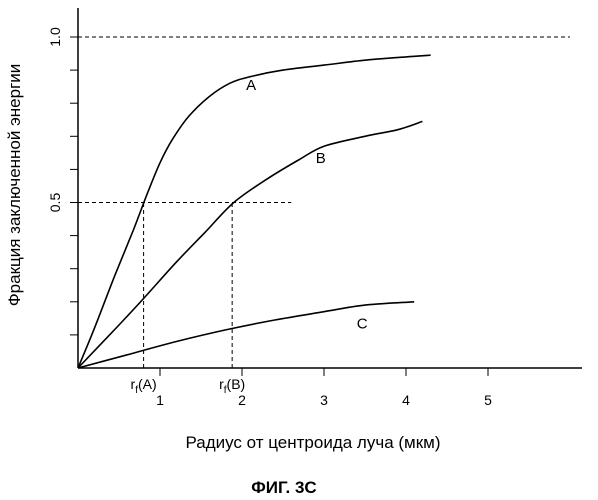 The height and width of the screenshot is (500, 598). I want to click on figure-caption: ФИГ. 3С, so click(283, 487).